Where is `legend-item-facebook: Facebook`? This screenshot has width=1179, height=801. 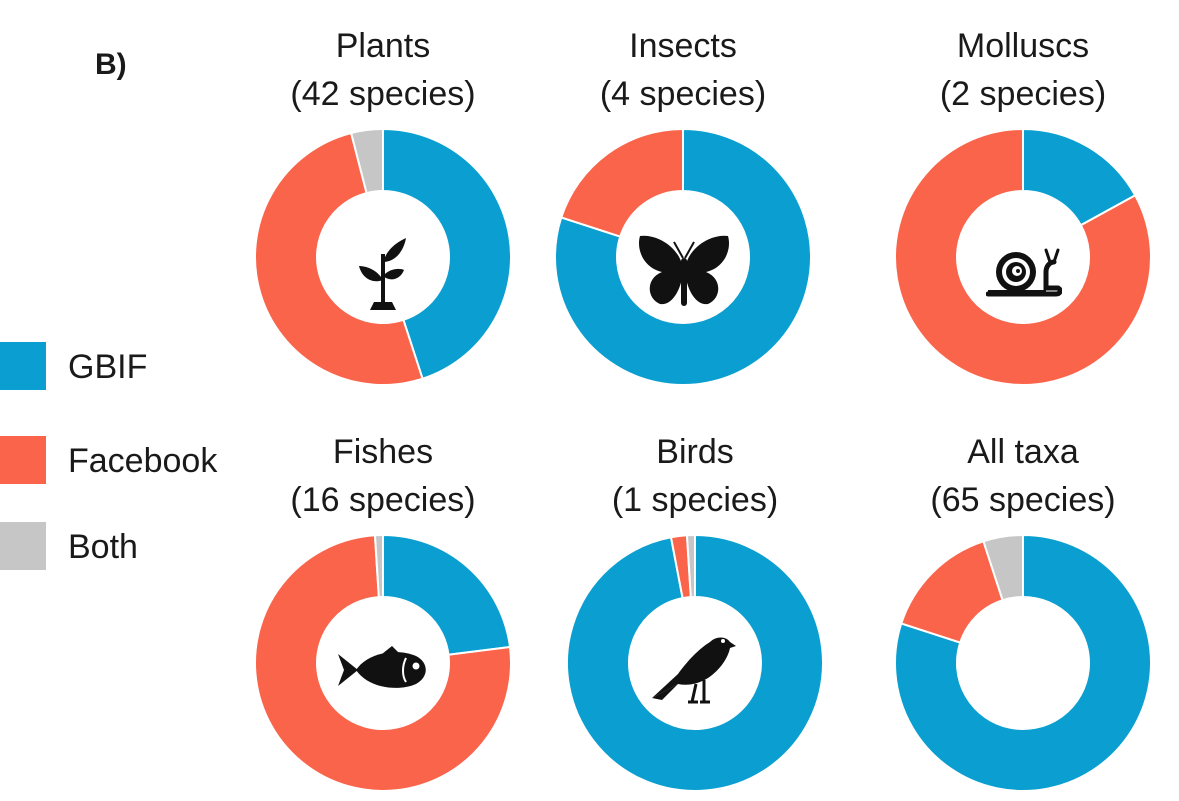 legend-item-facebook: Facebook is located at coordinates (120, 464).